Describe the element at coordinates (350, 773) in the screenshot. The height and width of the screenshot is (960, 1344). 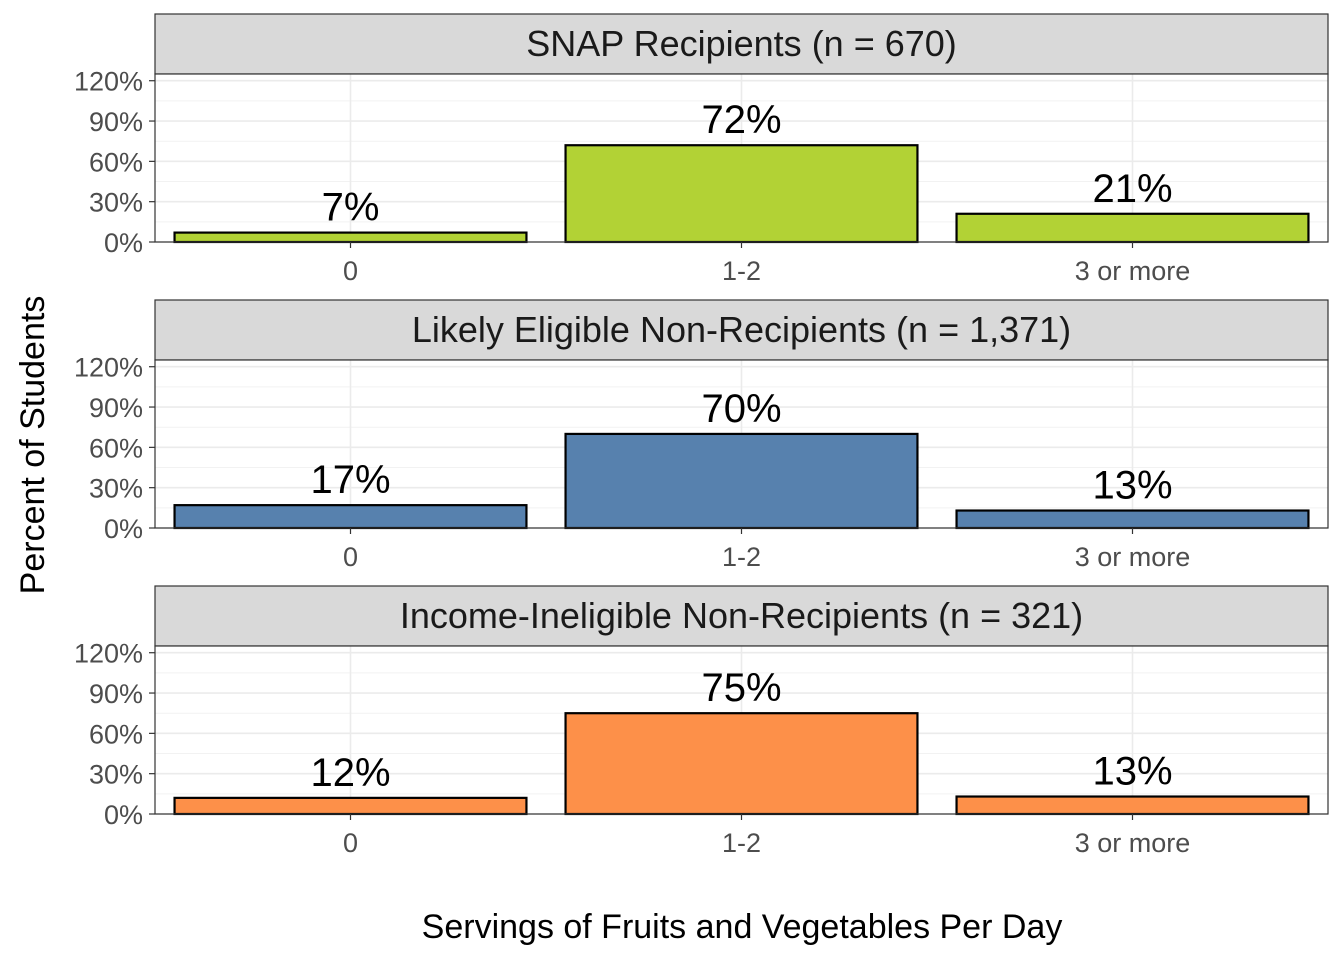
I see `bar-value-label: 12%` at that location.